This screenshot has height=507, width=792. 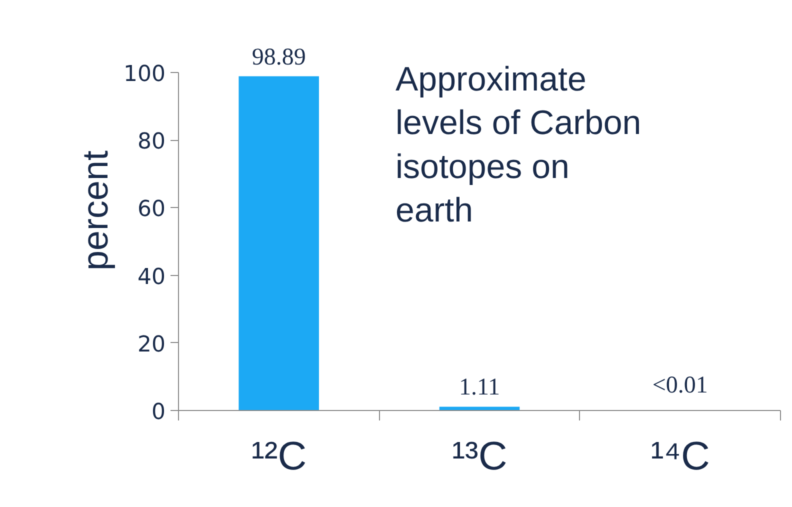 I want to click on data-label: <0.01, so click(x=680, y=385).